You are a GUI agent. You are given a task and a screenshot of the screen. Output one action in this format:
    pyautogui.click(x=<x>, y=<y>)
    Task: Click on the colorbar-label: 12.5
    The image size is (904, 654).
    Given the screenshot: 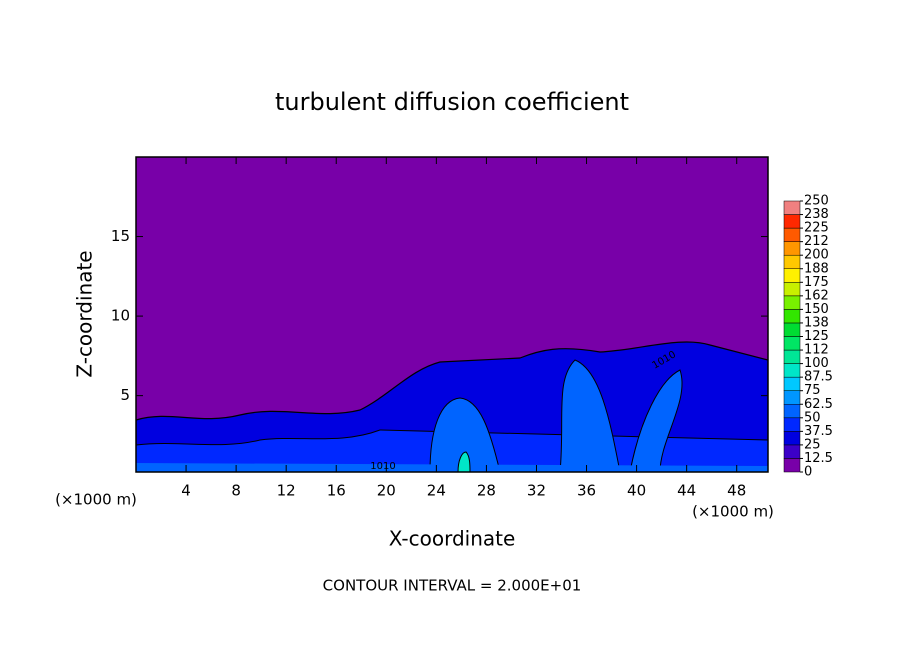 What is the action you would take?
    pyautogui.click(x=818, y=458)
    